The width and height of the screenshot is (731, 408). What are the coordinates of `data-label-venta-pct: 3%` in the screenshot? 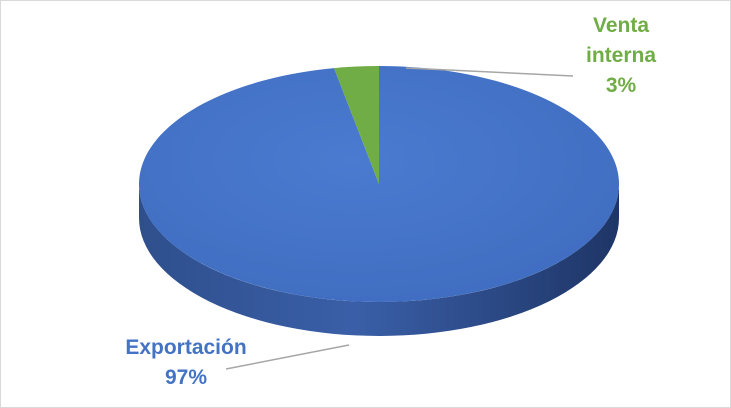 It's located at (621, 85).